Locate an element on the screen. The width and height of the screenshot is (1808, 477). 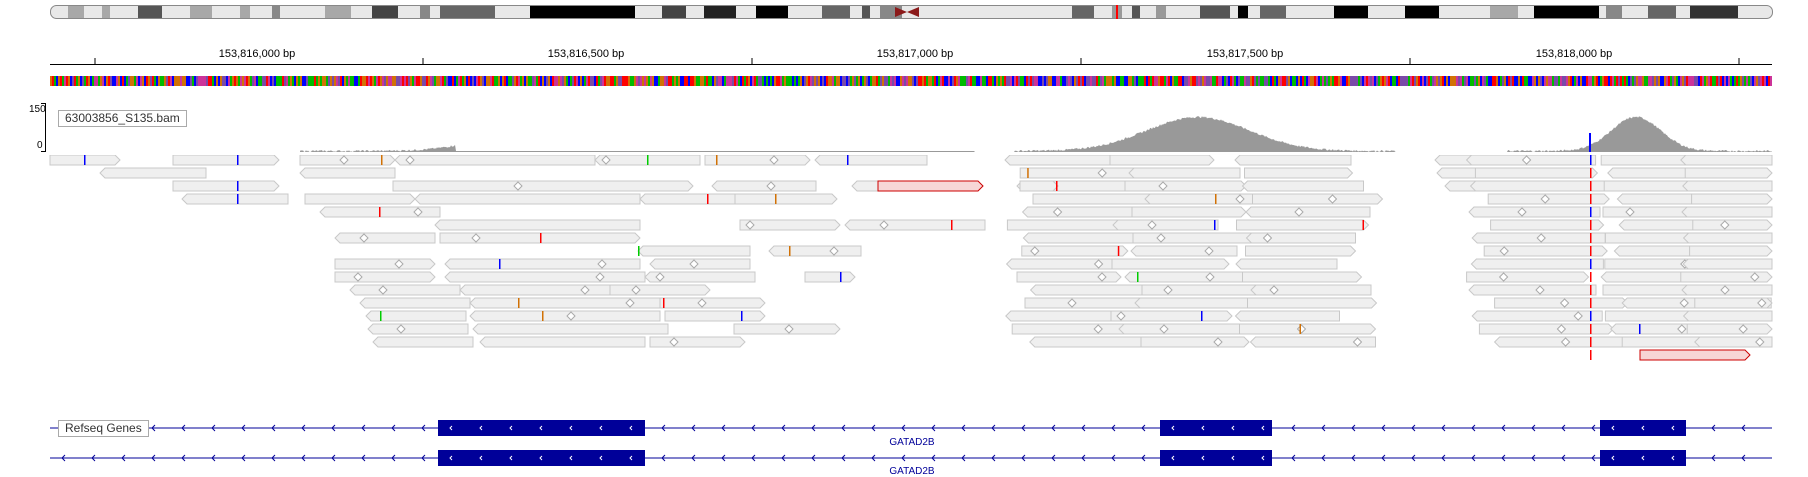
exon-block is located at coordinates (541, 458).